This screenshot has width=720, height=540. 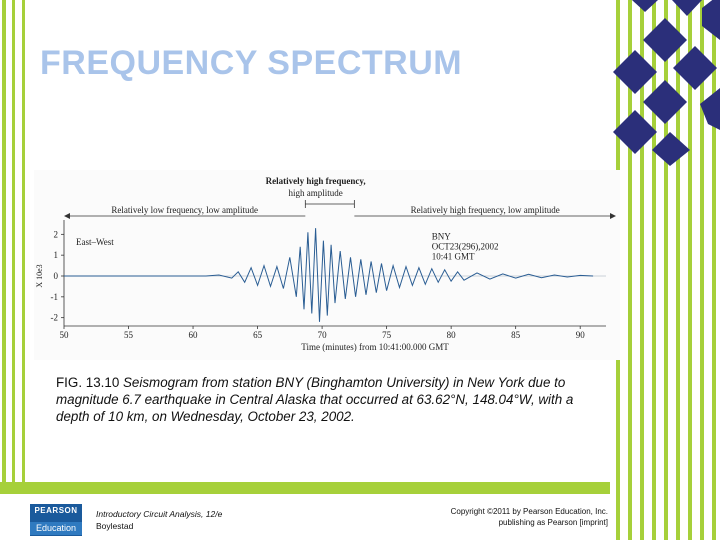 I want to click on footer-background, so click(x=305, y=517).